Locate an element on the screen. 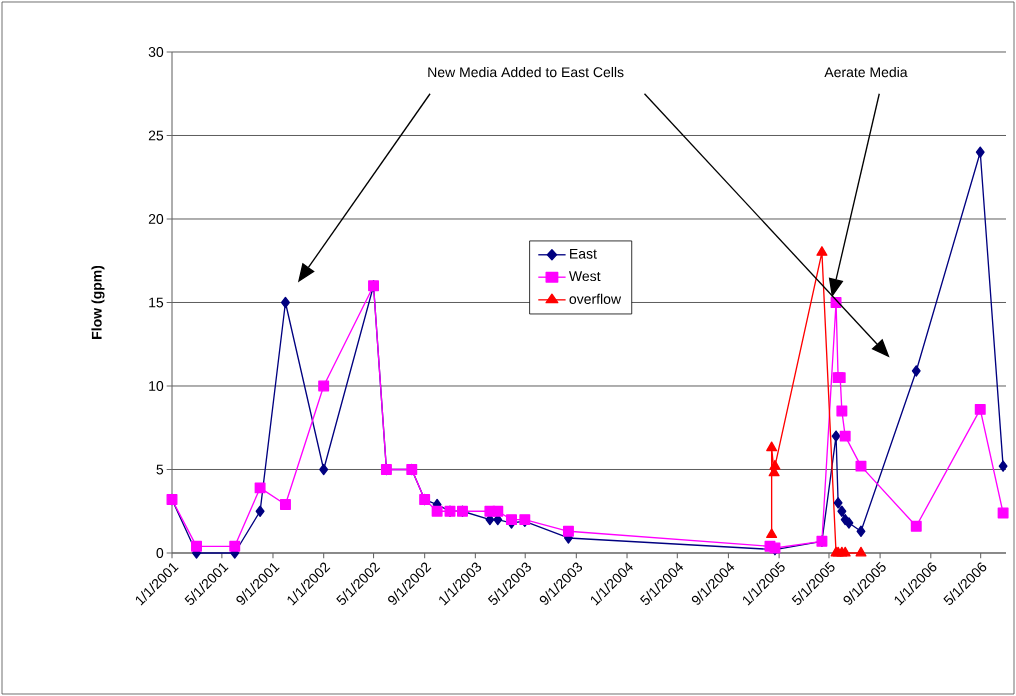 The image size is (1016, 696). y-tick-label: 10 is located at coordinates (156, 386).